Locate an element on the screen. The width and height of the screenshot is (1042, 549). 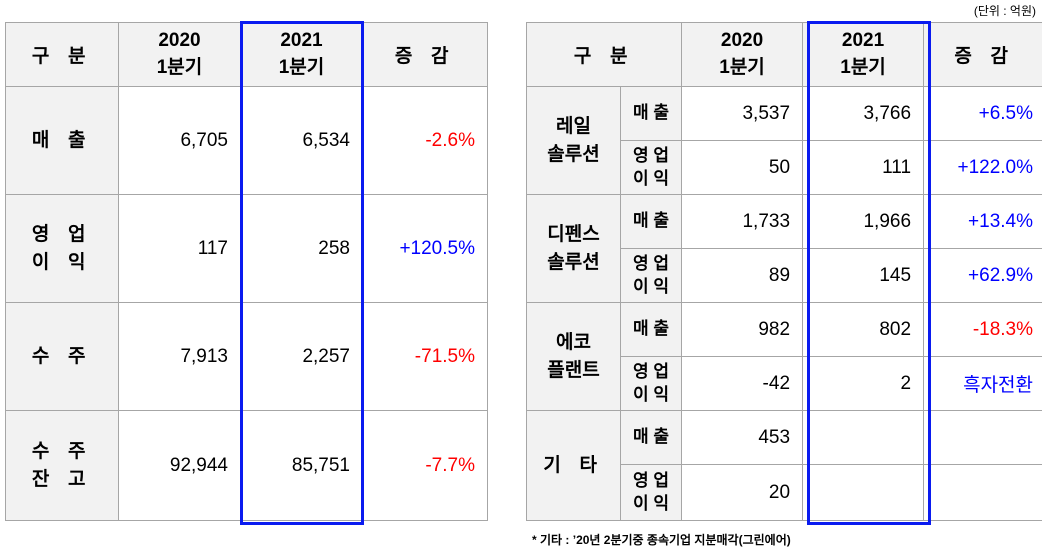
row-label-line2: 이 익 is located at coordinates (62, 262).